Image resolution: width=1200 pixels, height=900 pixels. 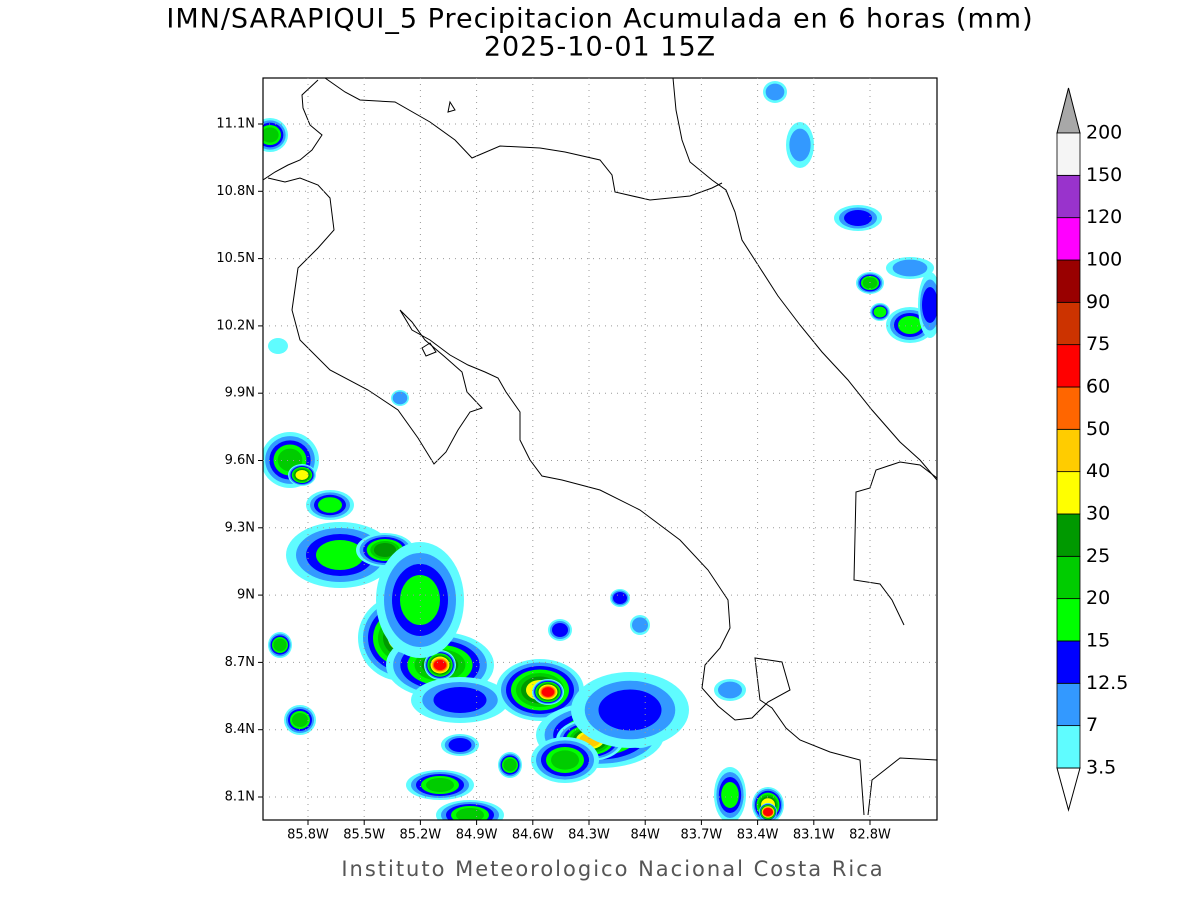 I want to click on colorbar-label: 40, so click(x=1098, y=471).